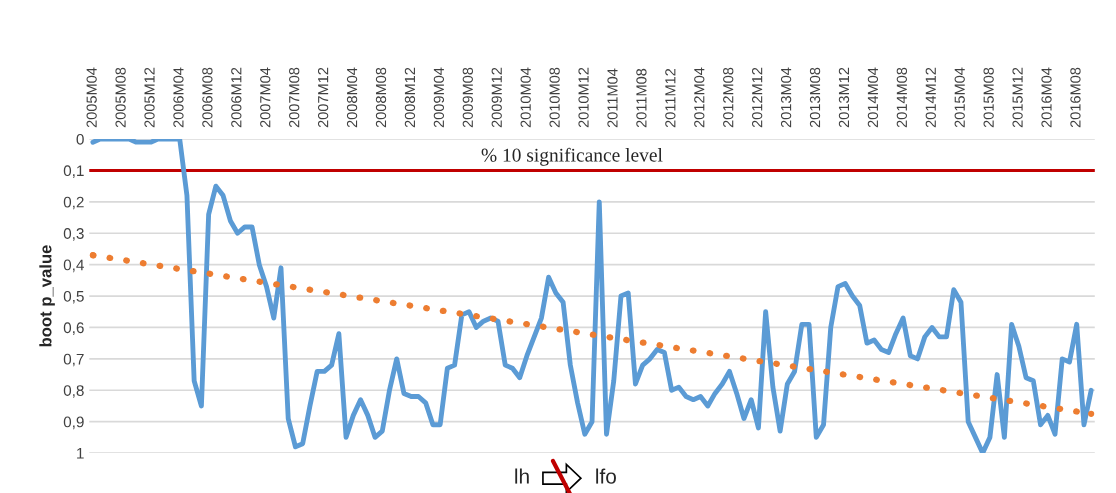 This screenshot has width=1116, height=493. What do you see at coordinates (844, 97) in the screenshot?
I see `x-tick-label: 2013M12` at bounding box center [844, 97].